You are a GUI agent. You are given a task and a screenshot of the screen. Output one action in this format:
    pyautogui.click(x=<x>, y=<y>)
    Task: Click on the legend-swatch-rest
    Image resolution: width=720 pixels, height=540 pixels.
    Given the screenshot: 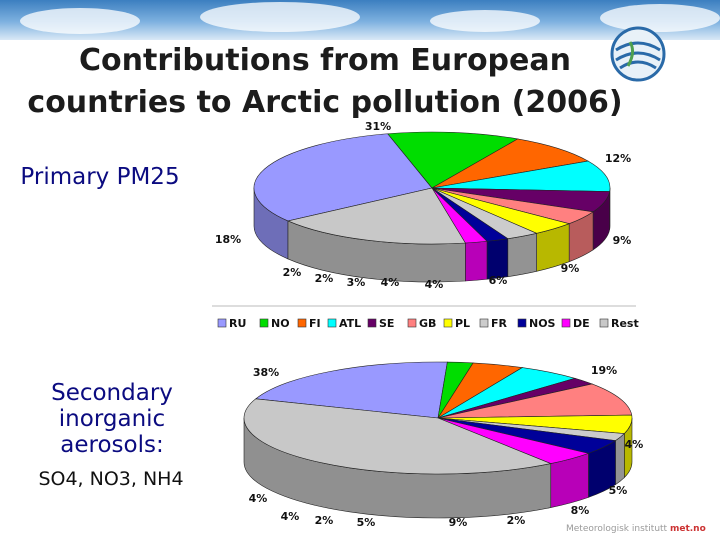 What is the action you would take?
    pyautogui.click(x=604, y=323)
    